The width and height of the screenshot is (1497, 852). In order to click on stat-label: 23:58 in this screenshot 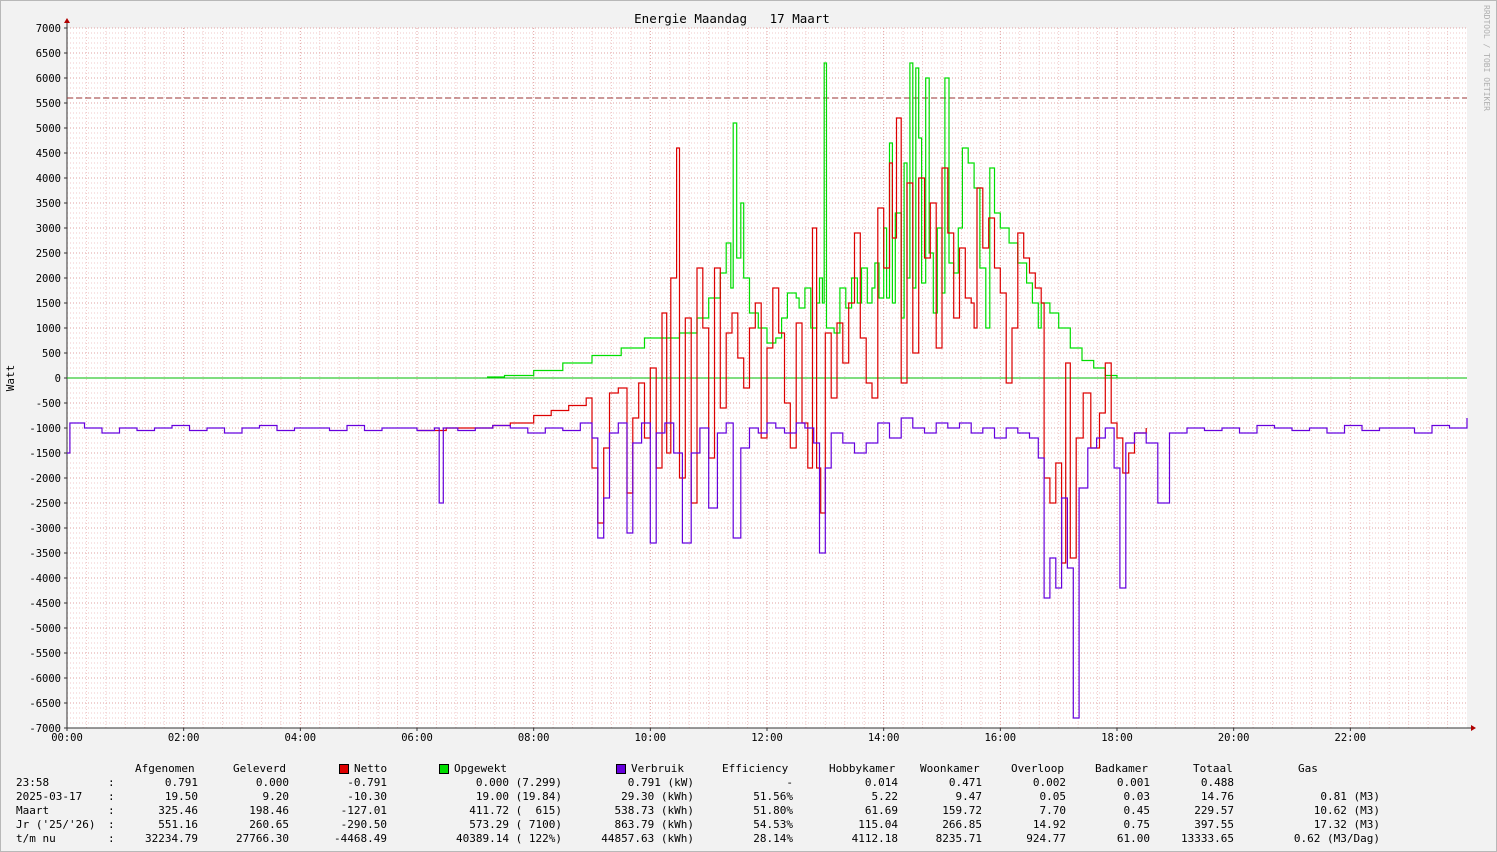, I will do `click(33, 782)`.